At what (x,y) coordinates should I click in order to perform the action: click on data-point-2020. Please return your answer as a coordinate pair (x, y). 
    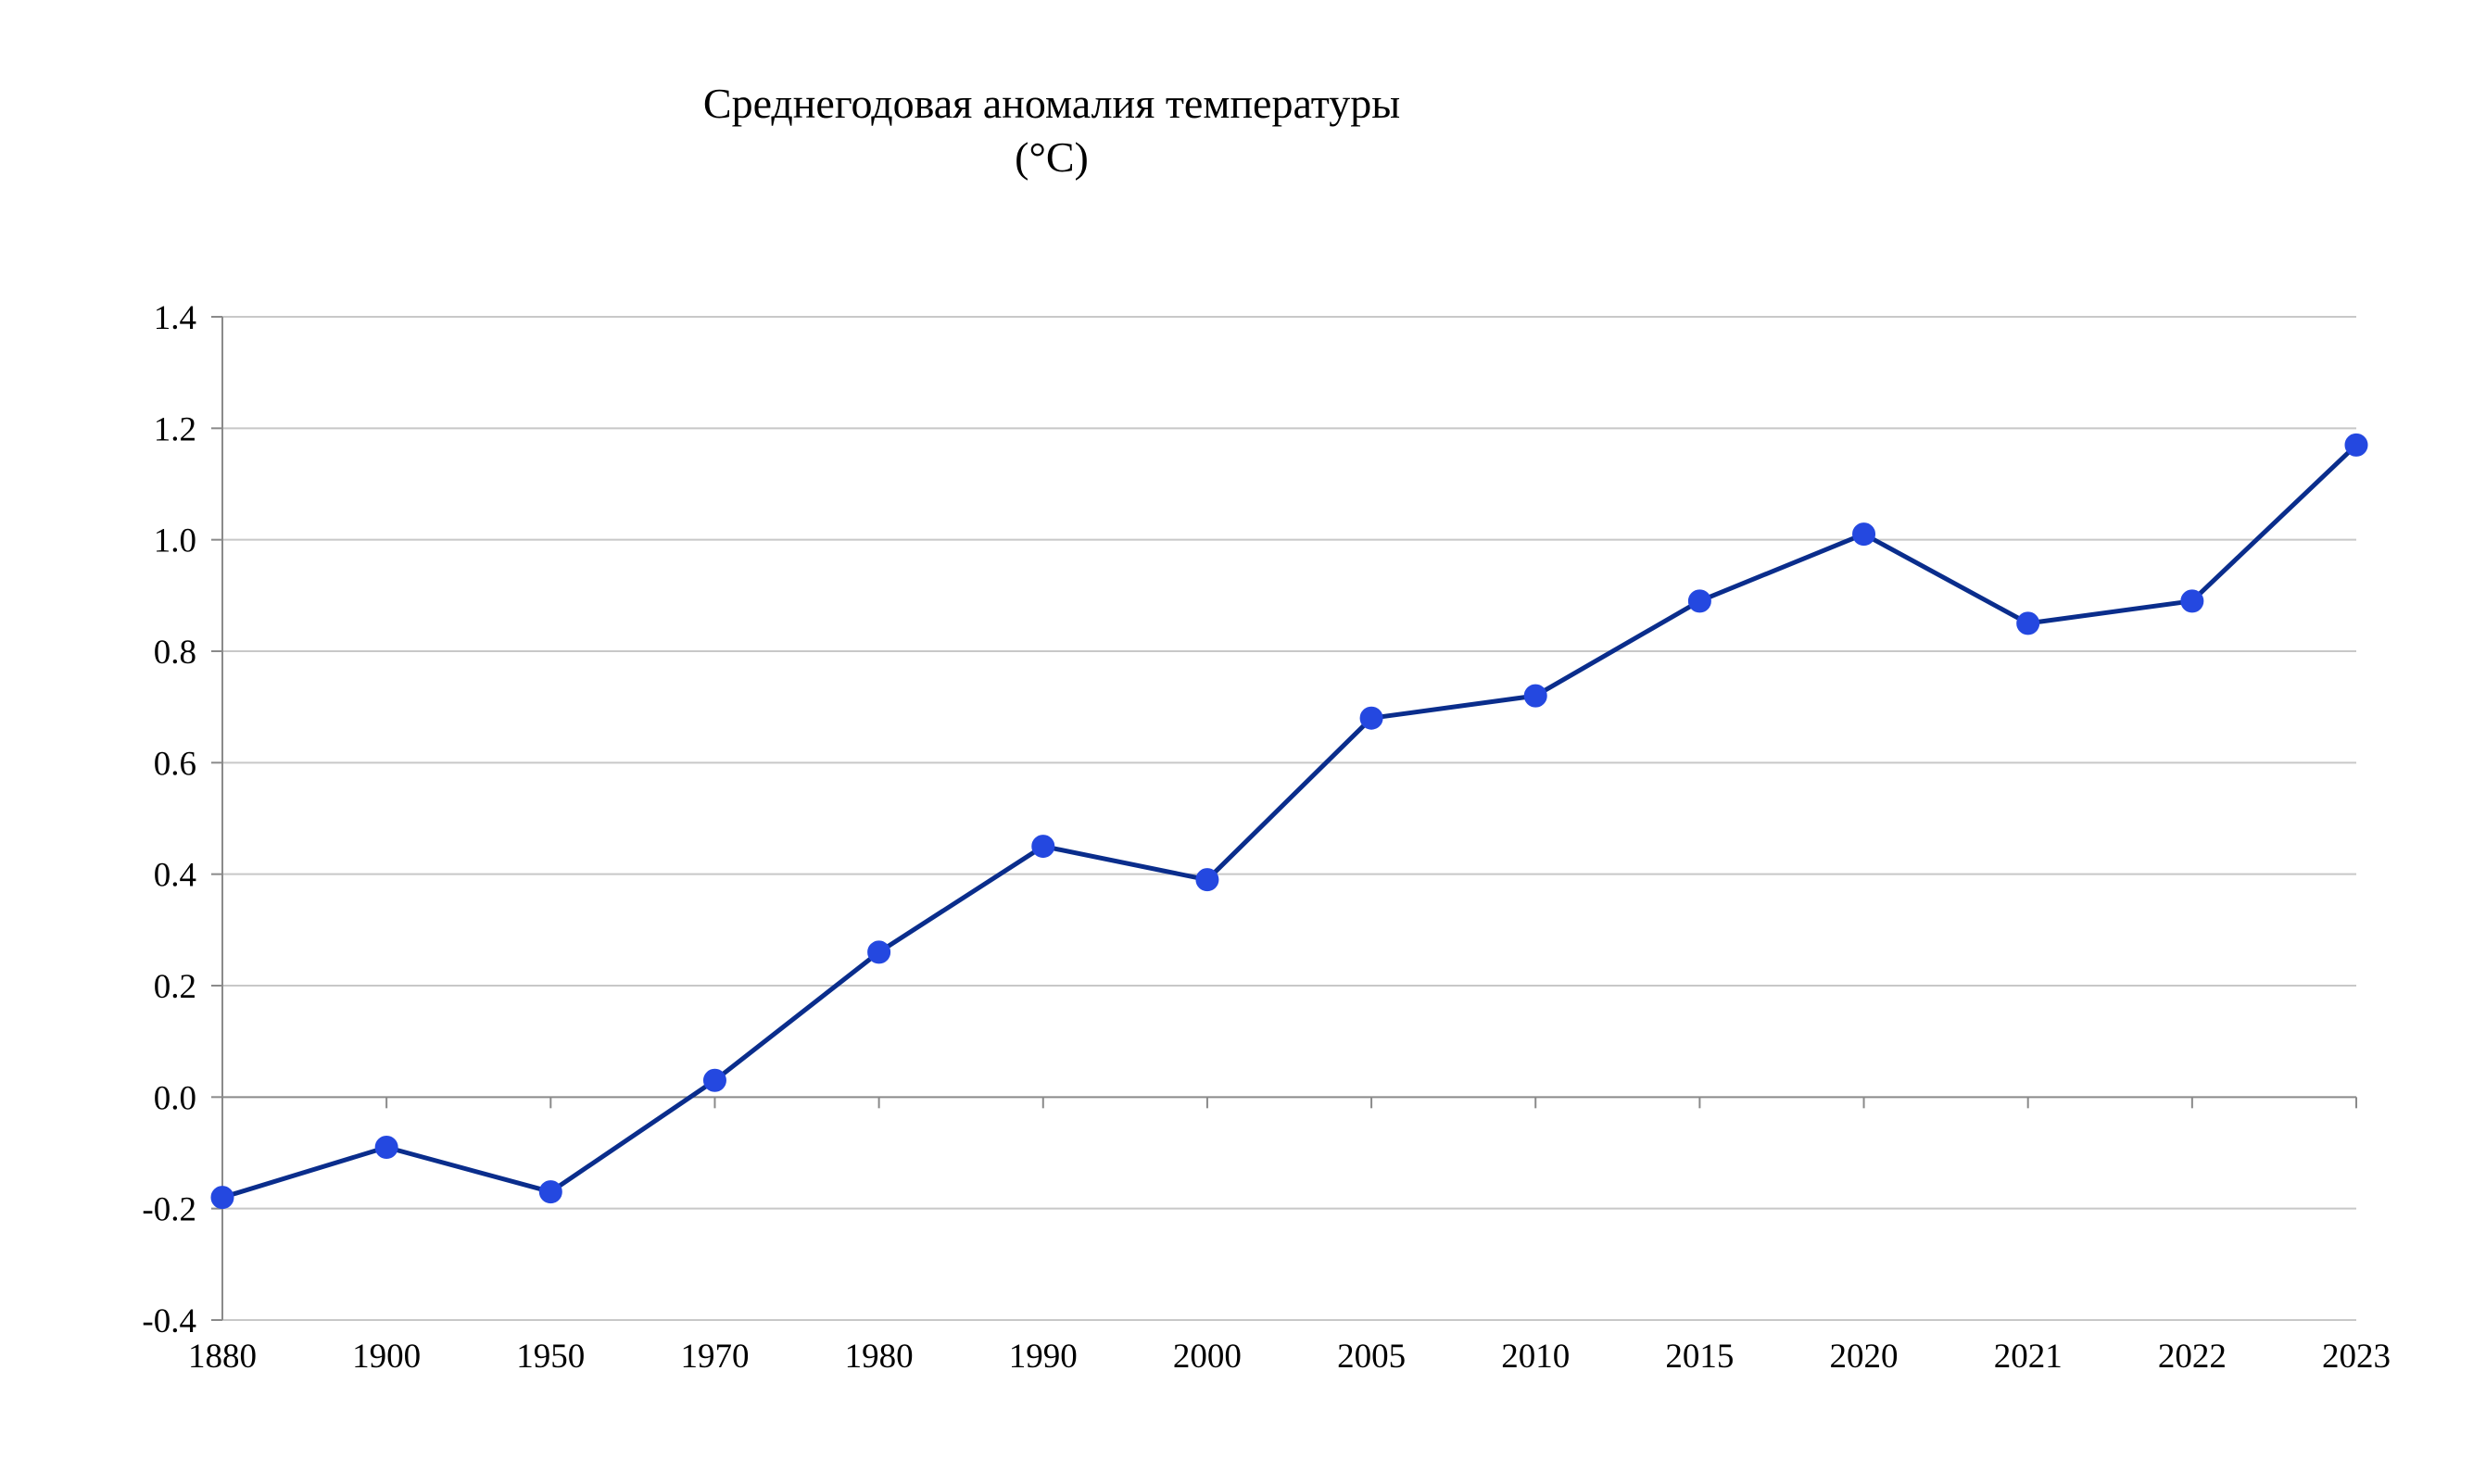
    Looking at the image, I should click on (1864, 534).